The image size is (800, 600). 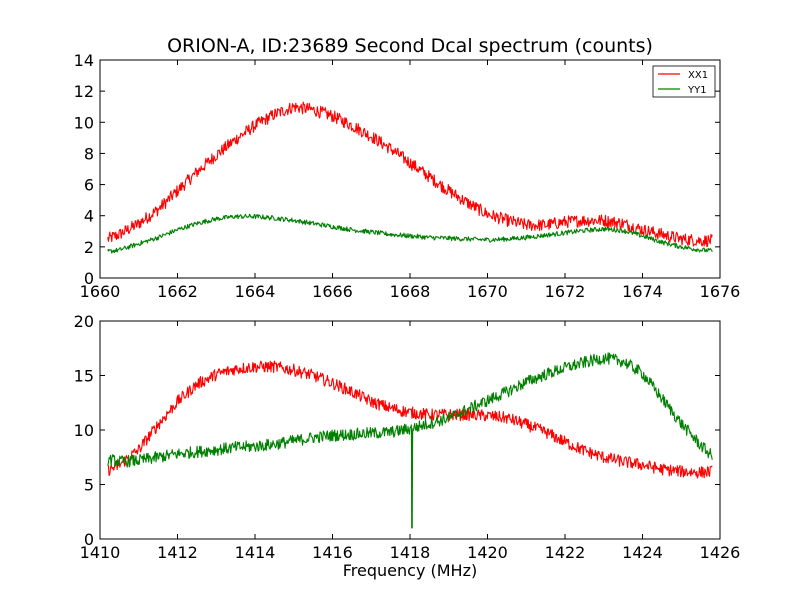 What do you see at coordinates (642, 552) in the screenshot?
I see `x-tick-label: 1424` at bounding box center [642, 552].